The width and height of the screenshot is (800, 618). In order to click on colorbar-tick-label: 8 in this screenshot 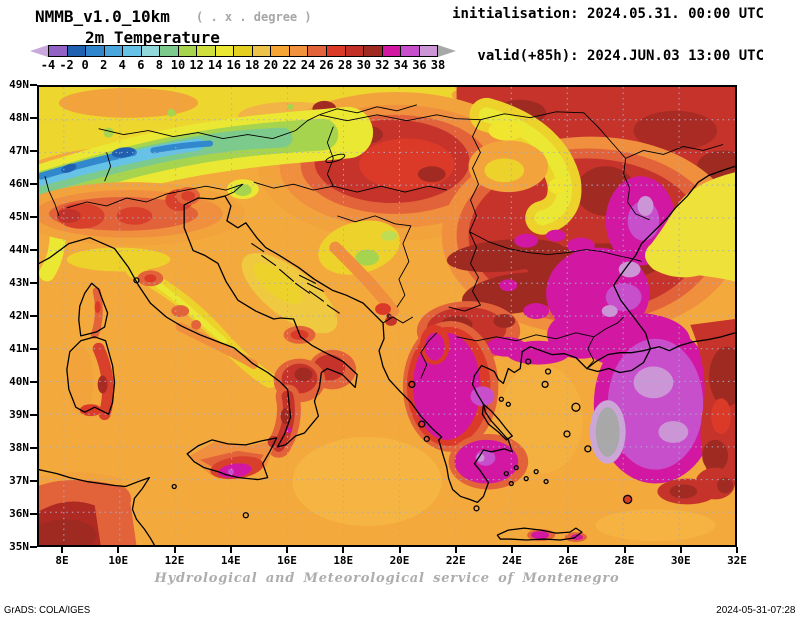, I will do `click(159, 65)`.